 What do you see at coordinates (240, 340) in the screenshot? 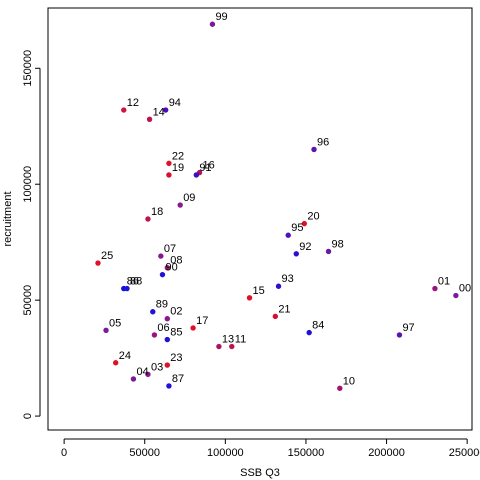
I see `point-label: 11` at bounding box center [240, 340].